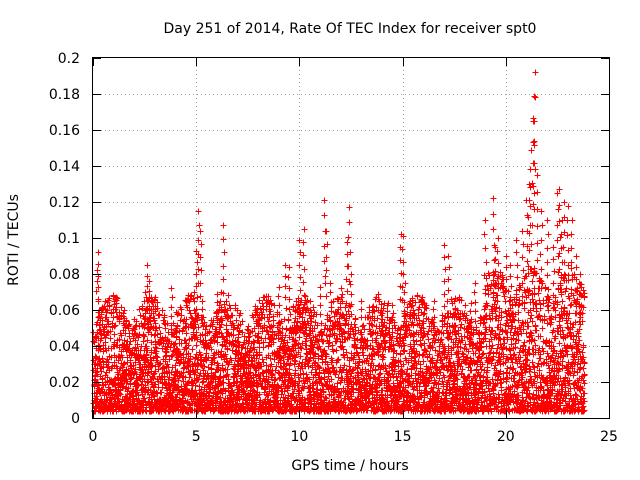 This screenshot has width=640, height=480. What do you see at coordinates (64, 167) in the screenshot?
I see `y-tick-label: 0.14` at bounding box center [64, 167].